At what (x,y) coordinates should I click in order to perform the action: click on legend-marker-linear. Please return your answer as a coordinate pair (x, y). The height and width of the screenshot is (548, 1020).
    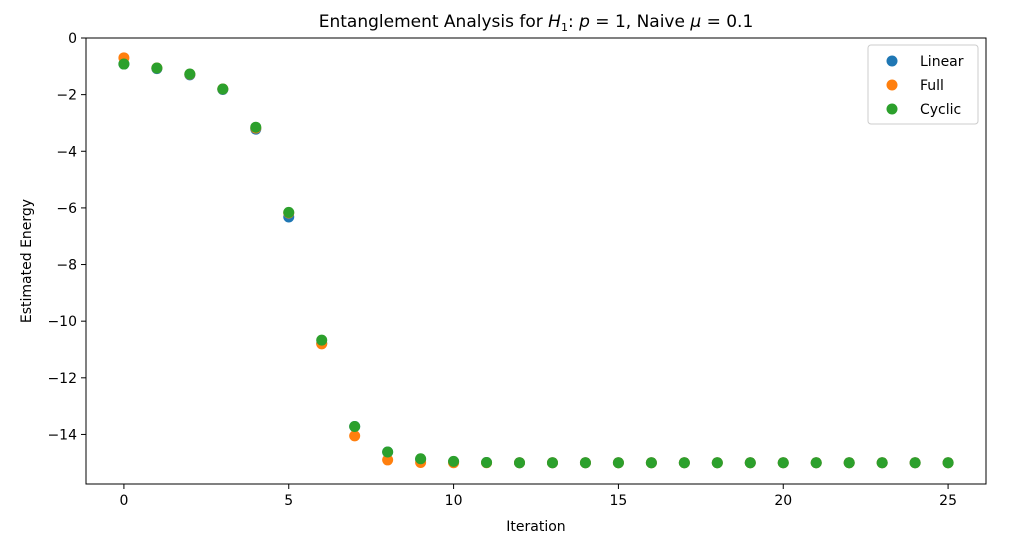
    Looking at the image, I should click on (892, 61).